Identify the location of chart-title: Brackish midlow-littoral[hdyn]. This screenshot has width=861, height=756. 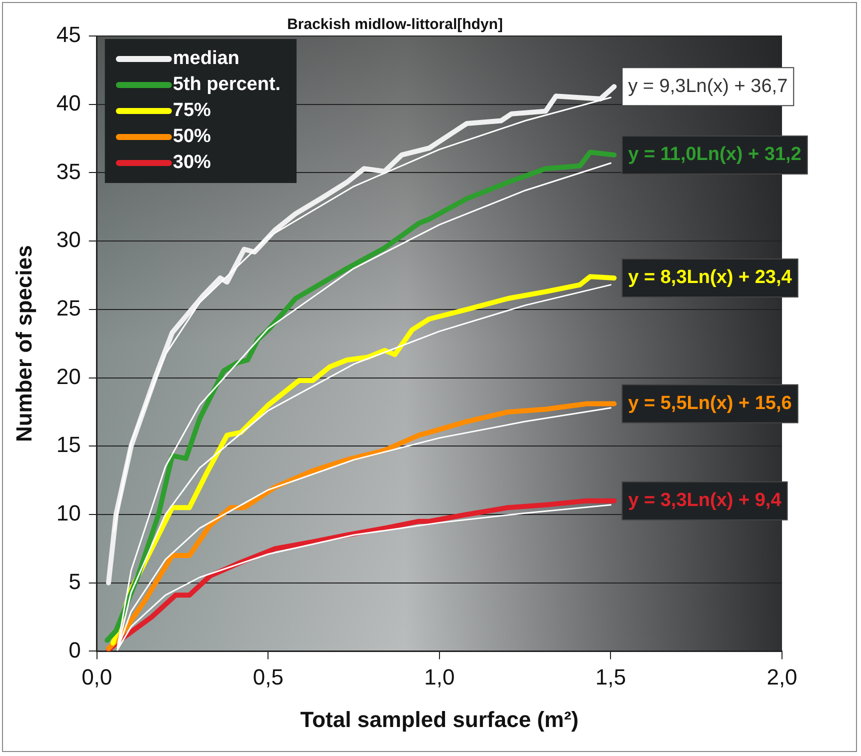
(395, 25).